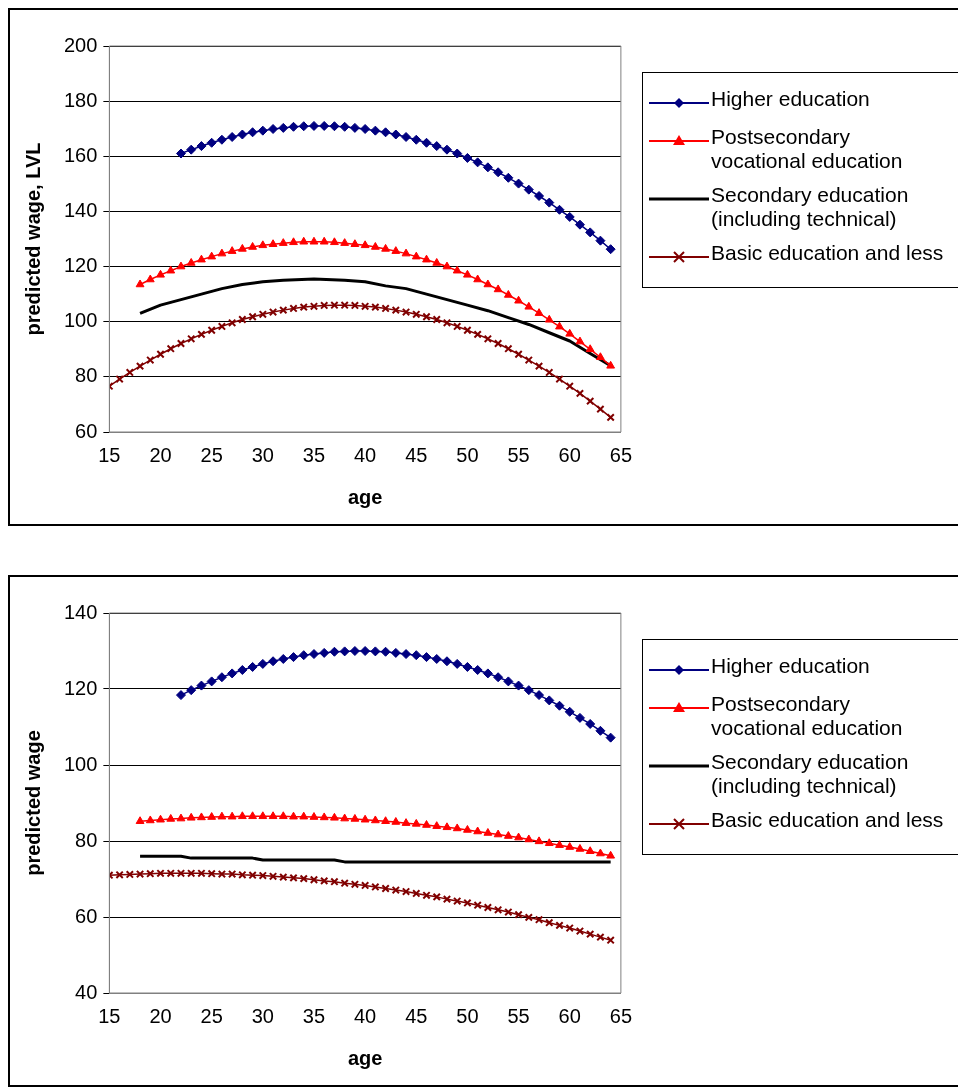 Image resolution: width=958 pixels, height=1090 pixels. I want to click on y-tick-label: 120, so click(80, 687).